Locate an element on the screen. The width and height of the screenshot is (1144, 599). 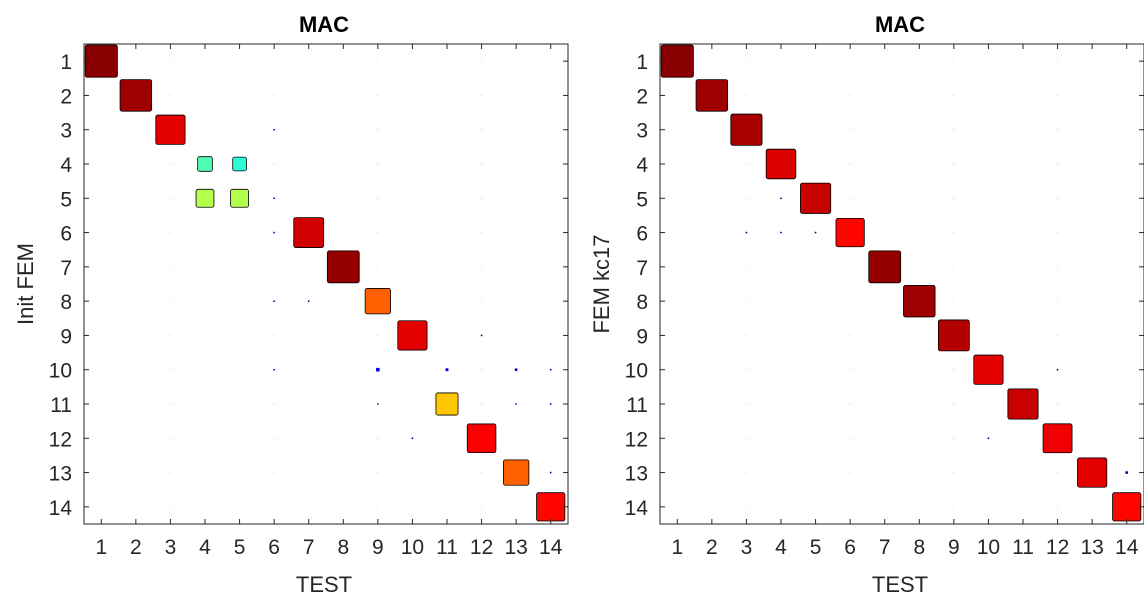
y-tick-label: 5 is located at coordinates (642, 199).